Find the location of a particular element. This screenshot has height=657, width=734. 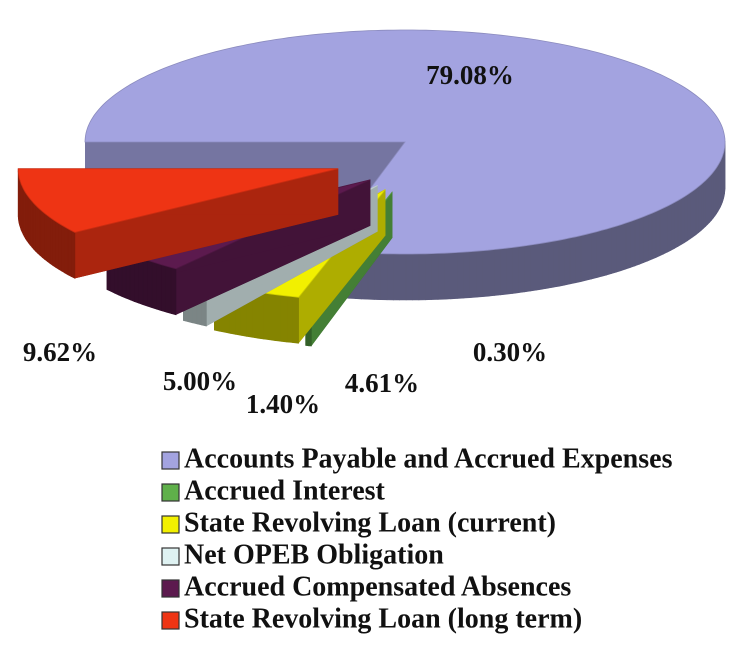

legend-label: State Revolving Loan (long term) is located at coordinates (383, 618).